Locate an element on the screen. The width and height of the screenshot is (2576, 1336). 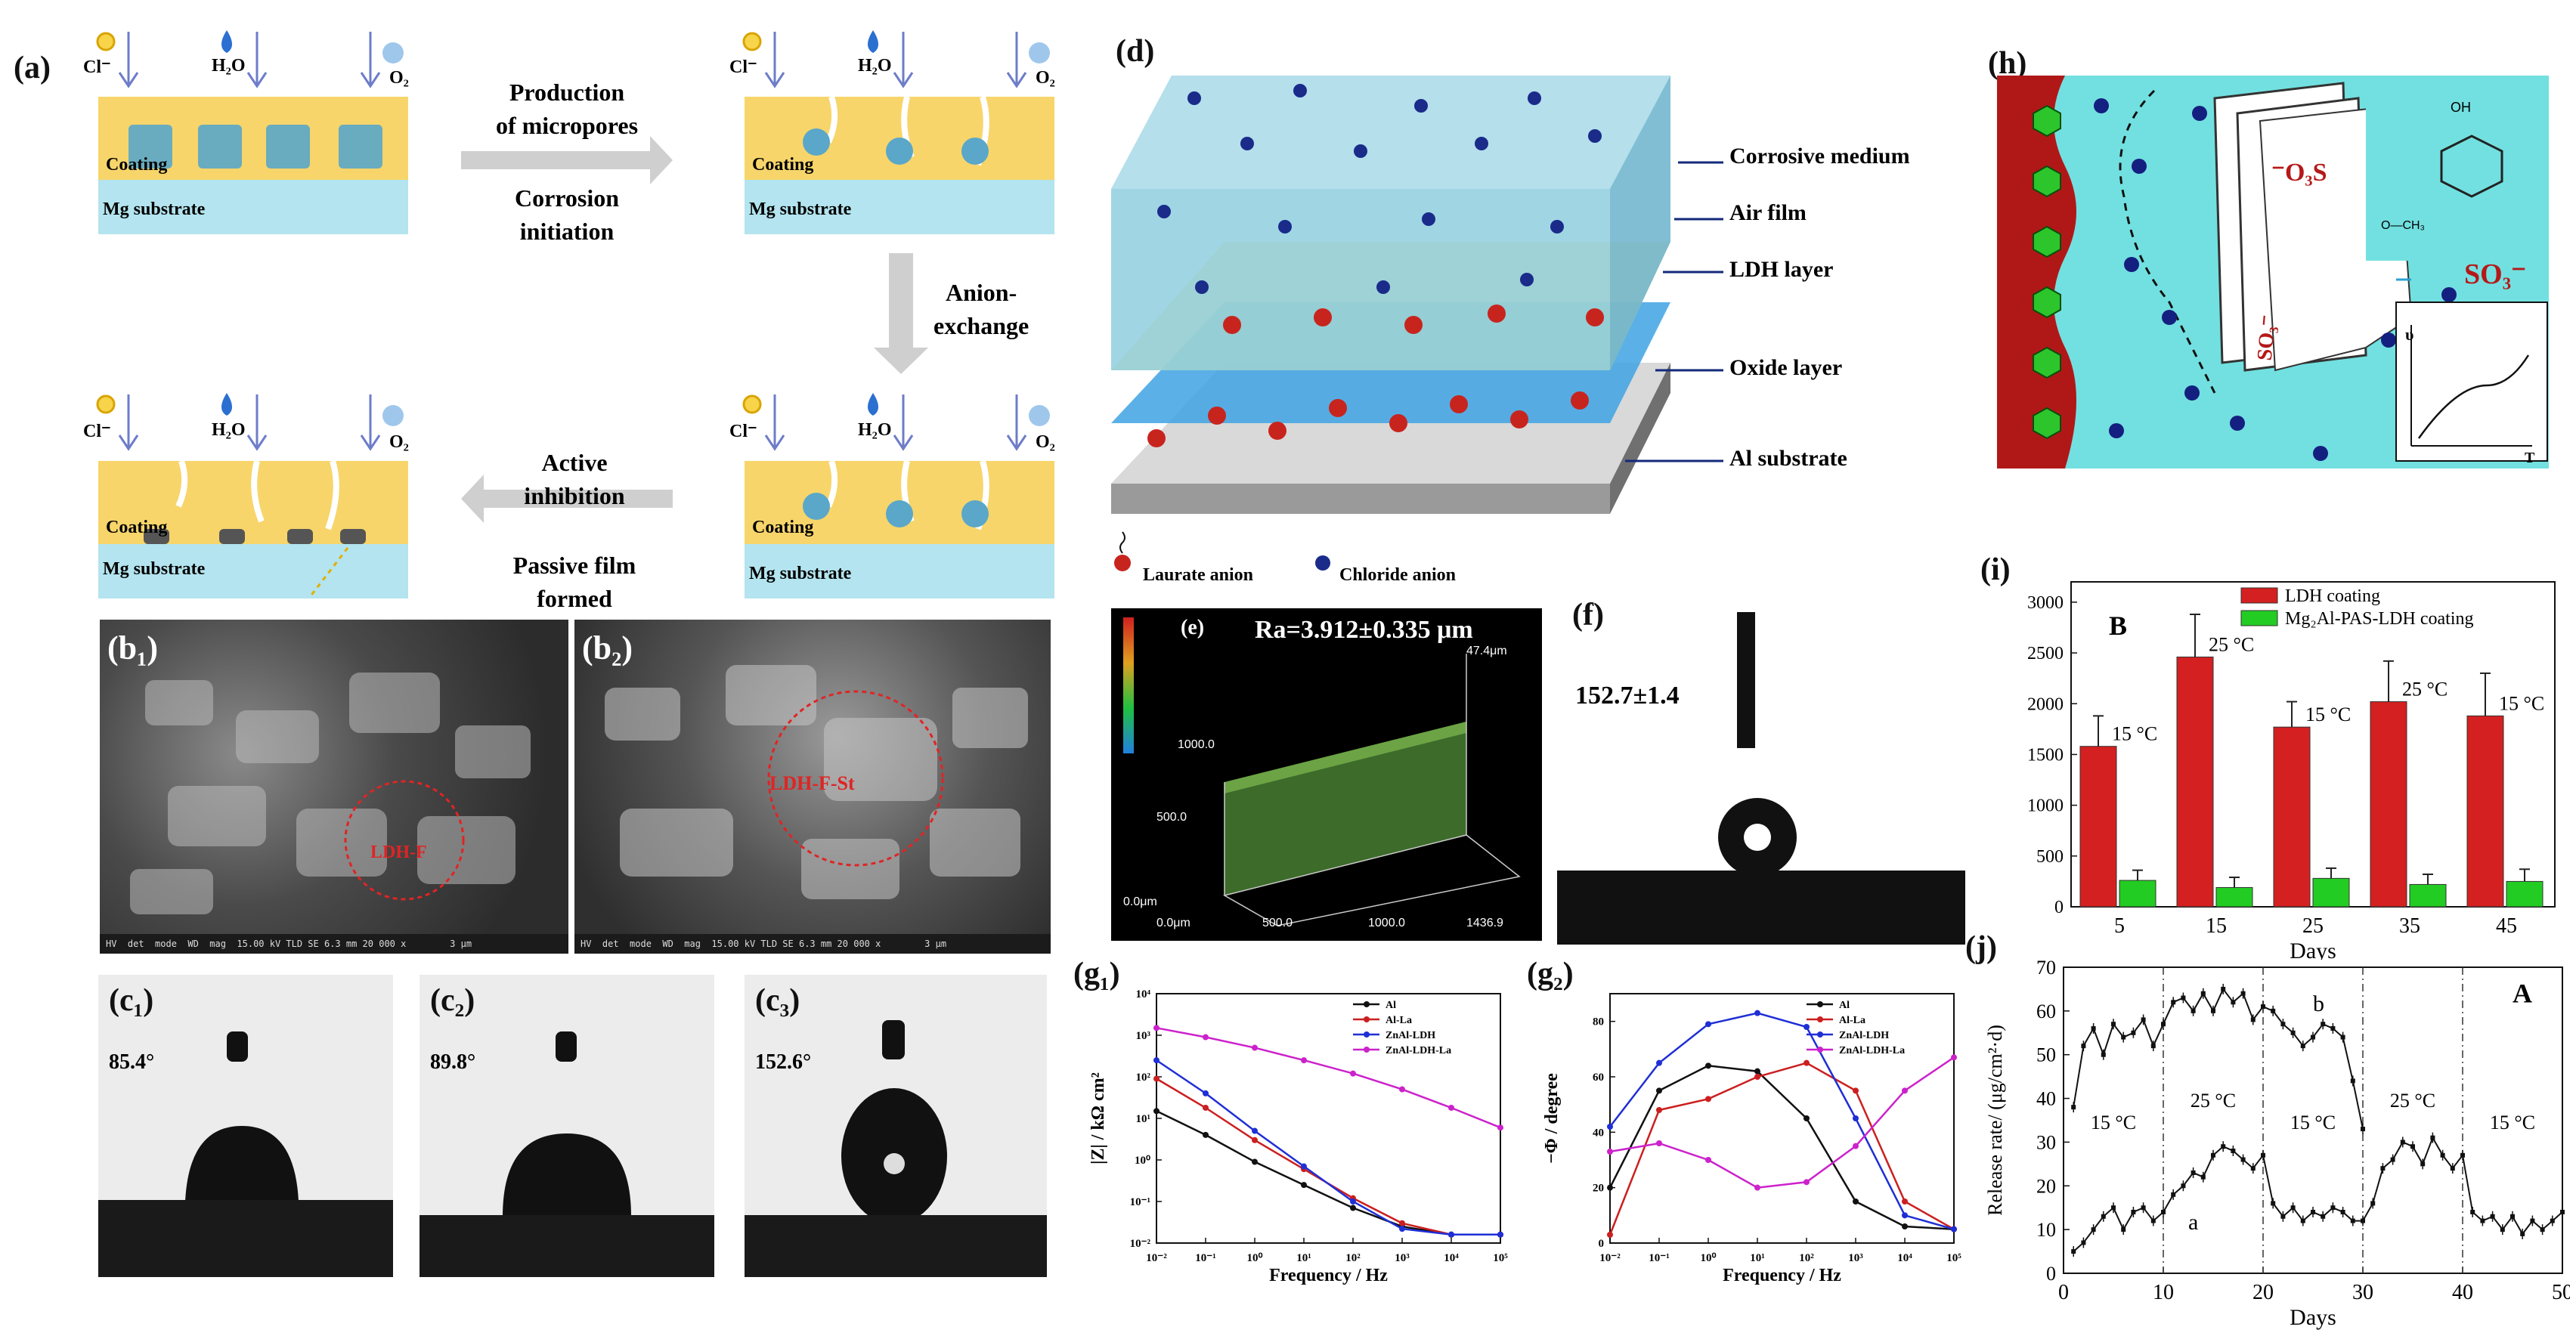
legend-label: Al-La is located at coordinates (1399, 1021).